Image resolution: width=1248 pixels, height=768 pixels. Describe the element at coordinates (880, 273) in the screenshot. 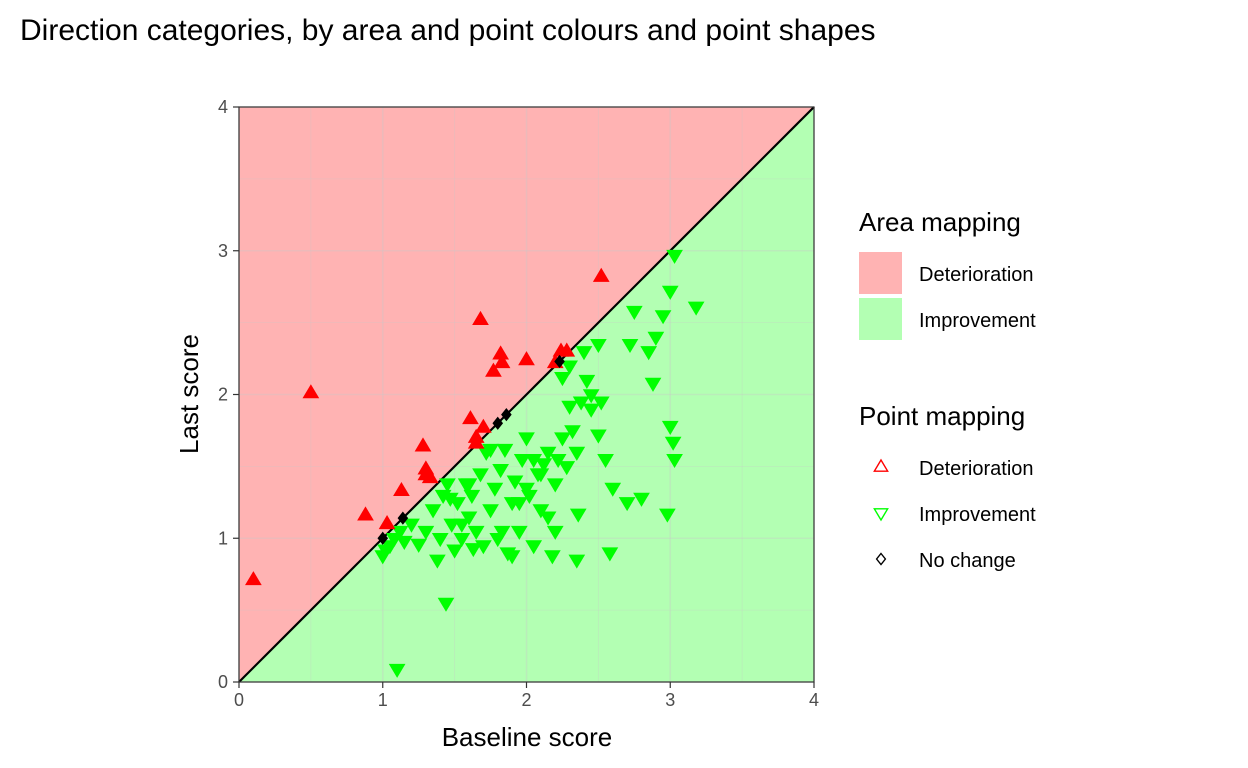

I see `area-legend-key` at that location.